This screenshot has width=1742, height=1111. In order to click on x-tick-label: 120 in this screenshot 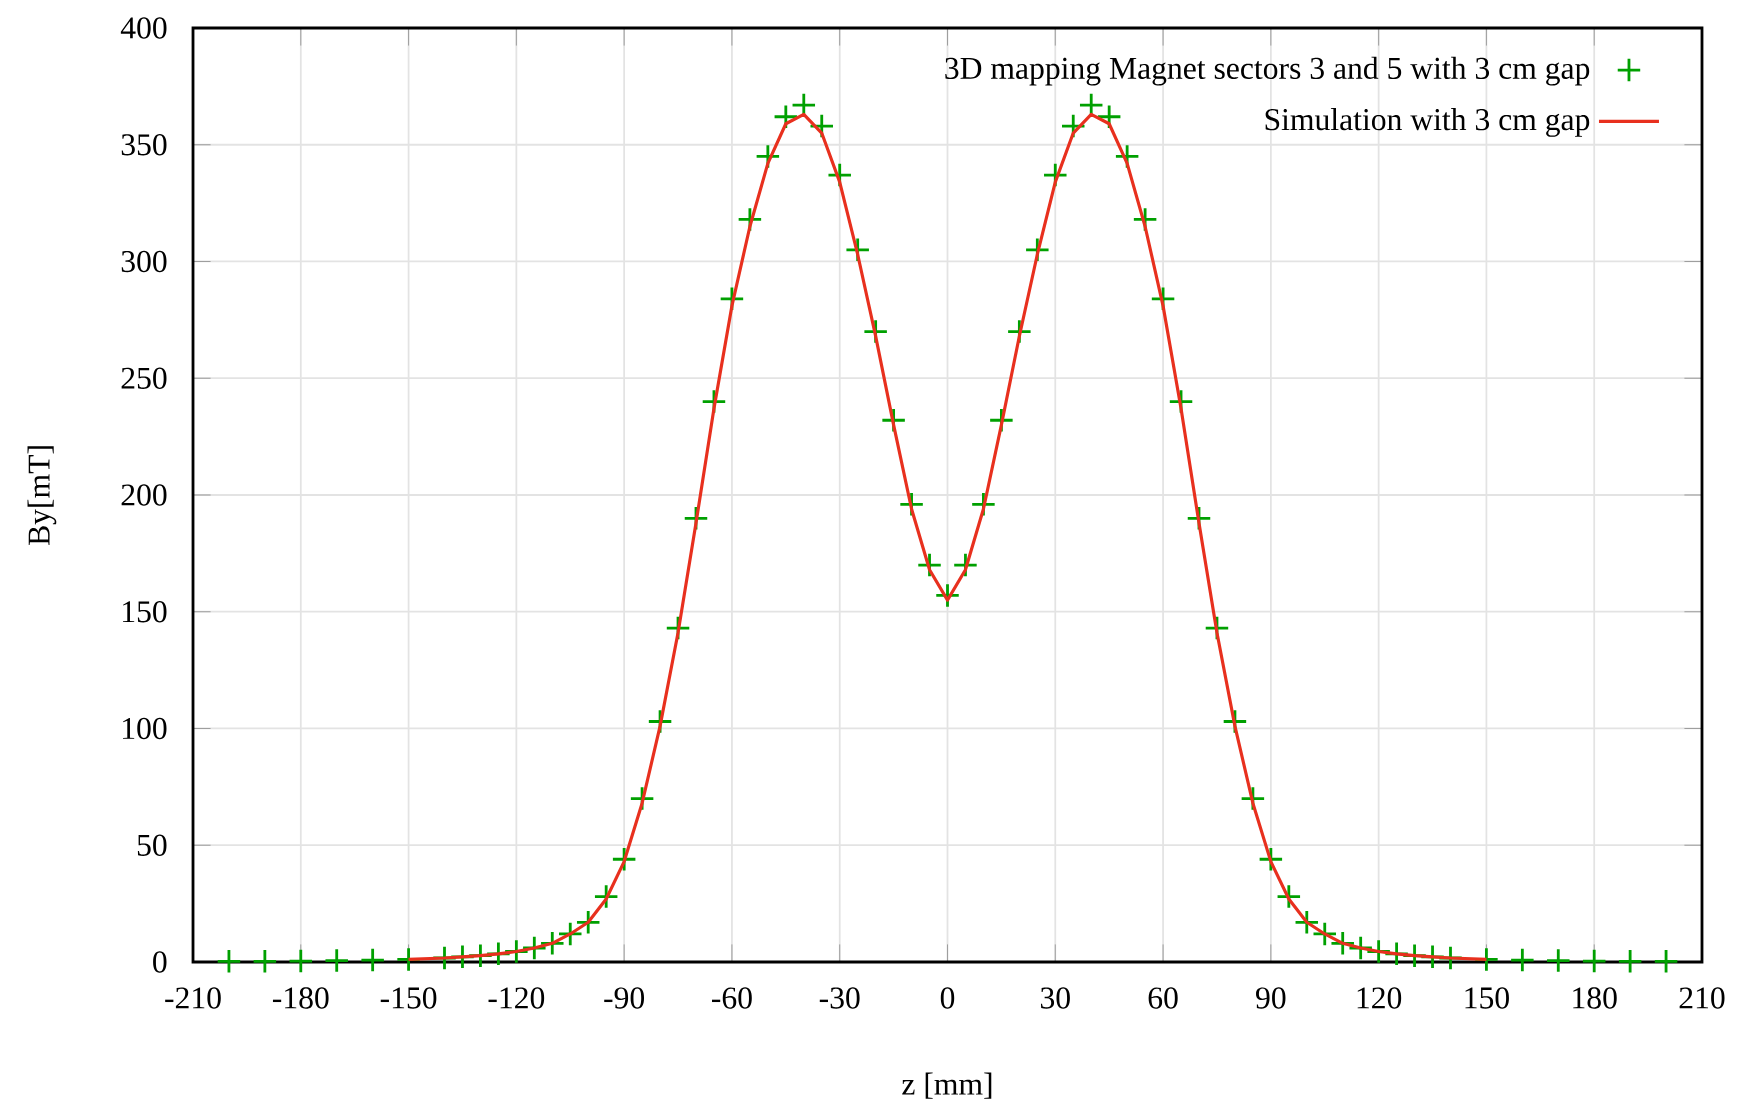, I will do `click(1379, 998)`.